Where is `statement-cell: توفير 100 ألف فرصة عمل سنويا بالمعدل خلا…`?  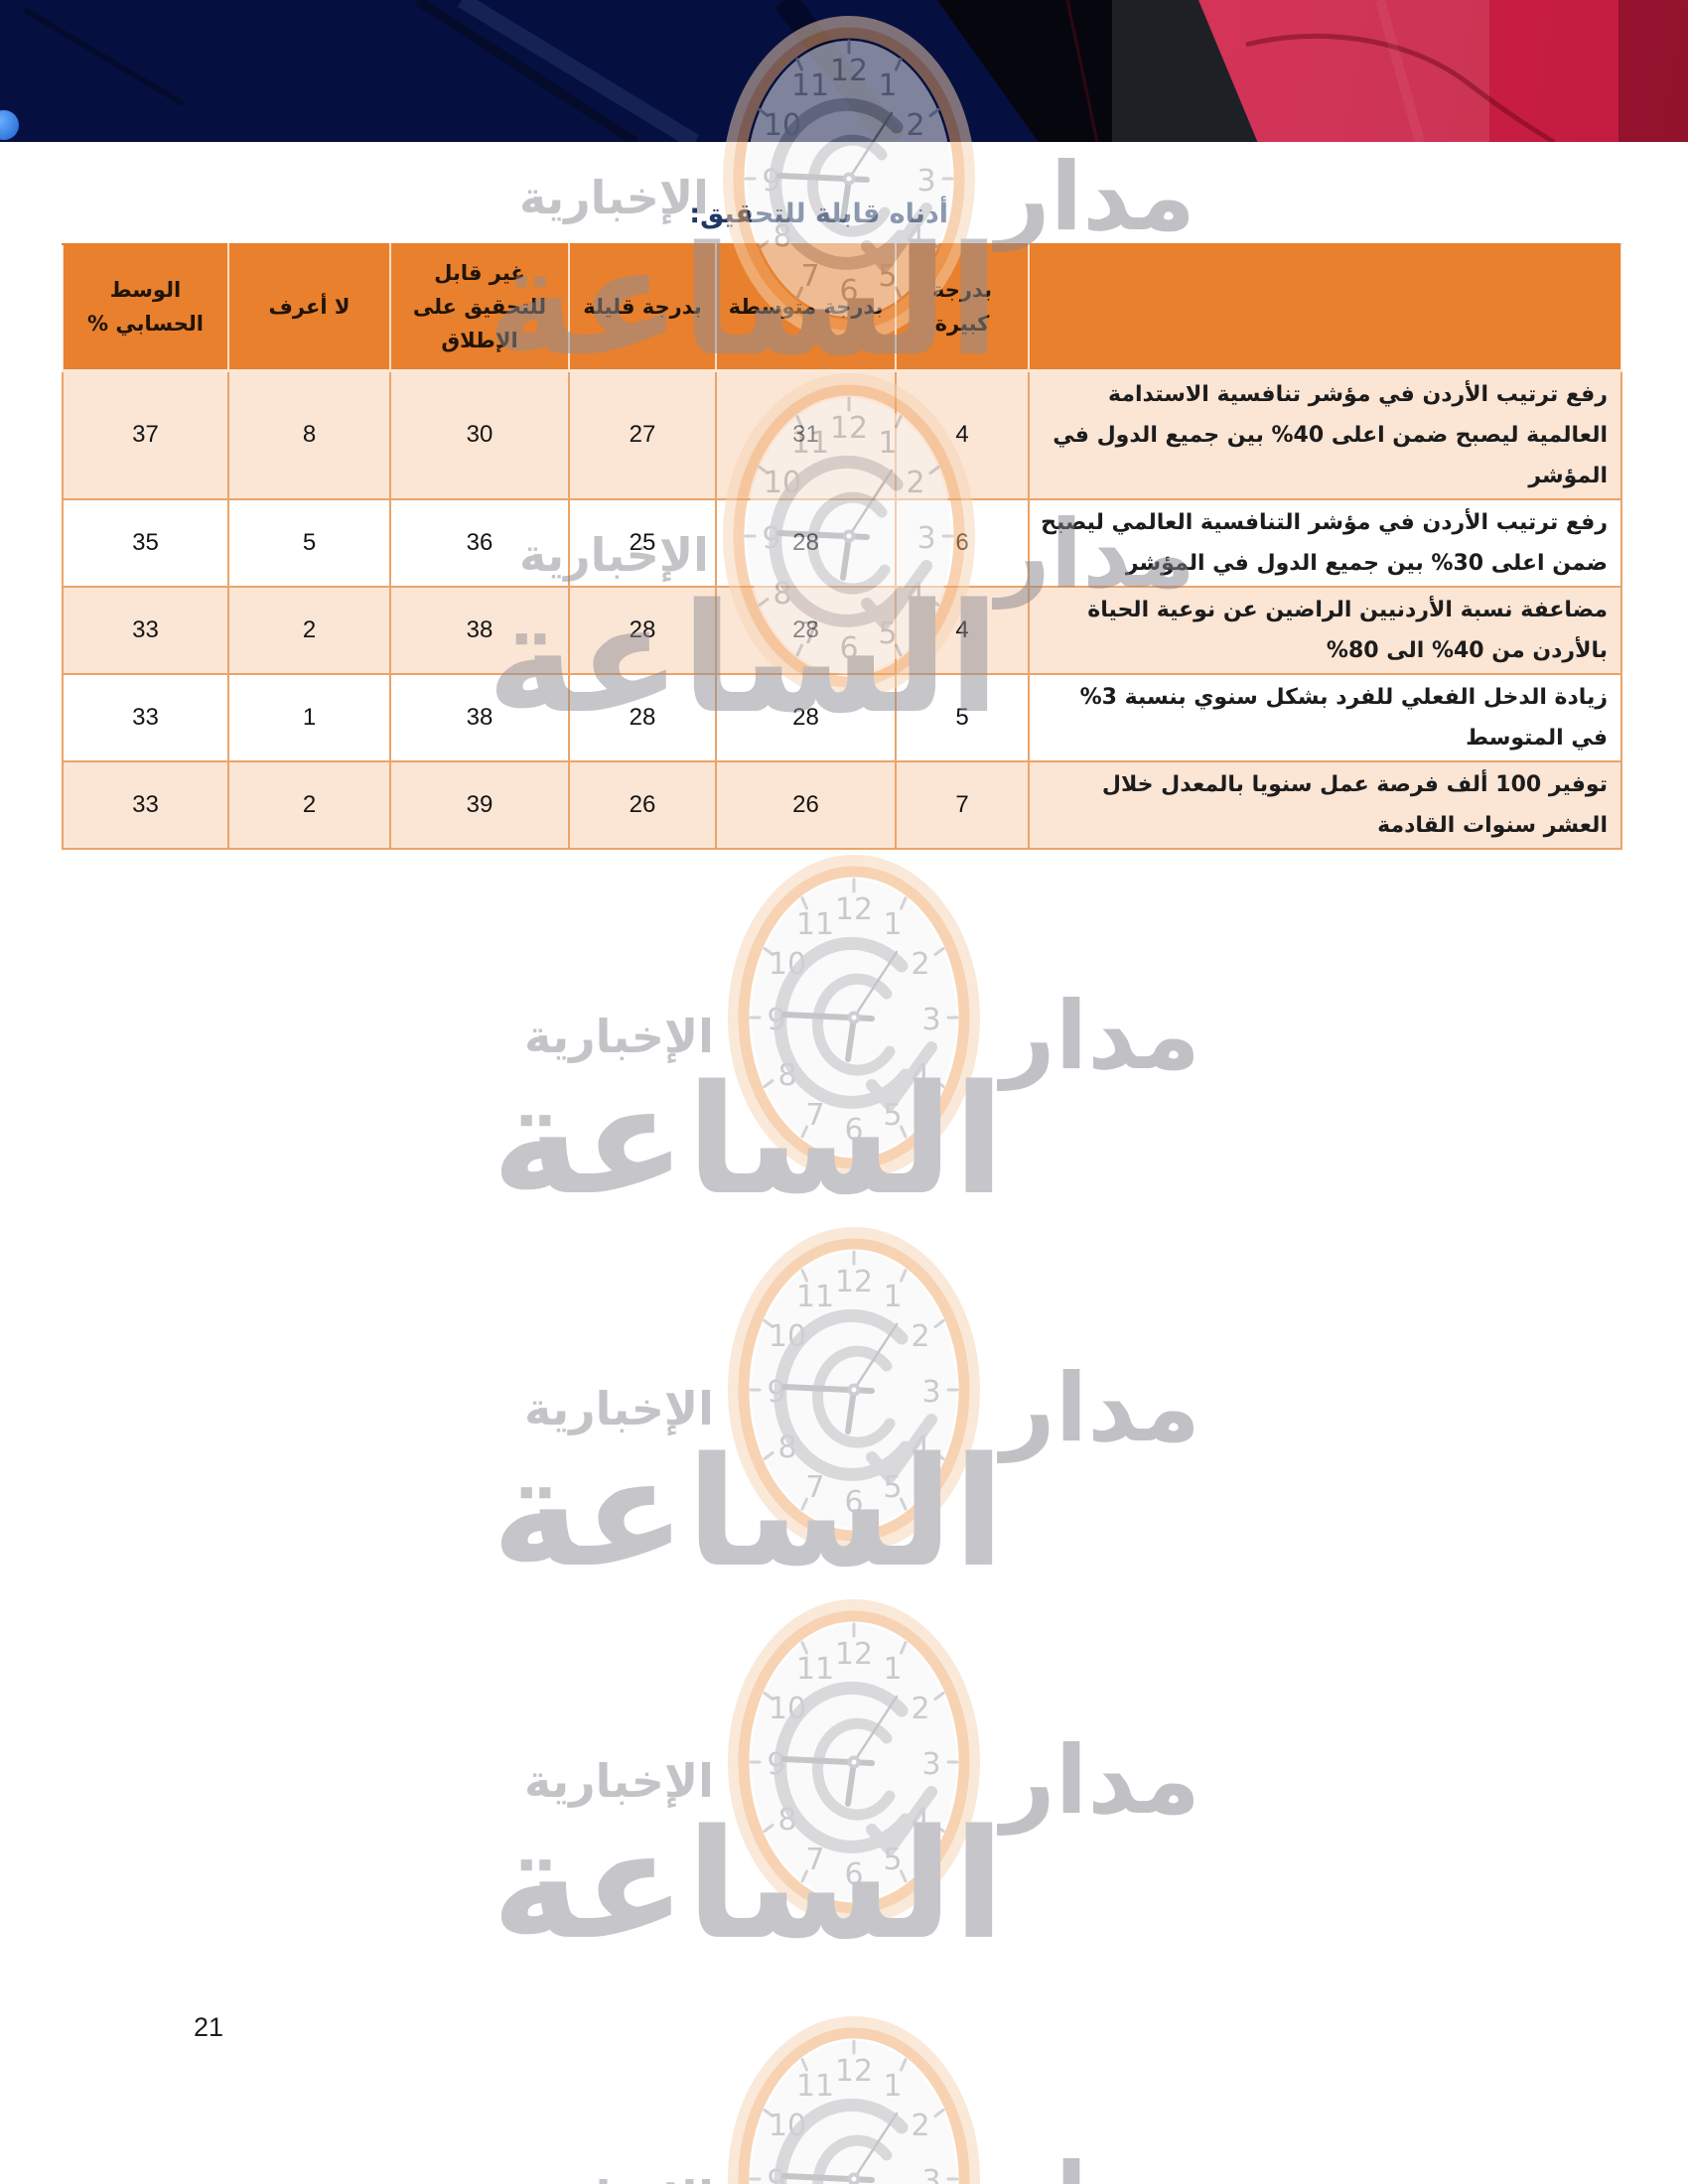
statement-cell: توفير 100 ألف فرصة عمل سنويا بالمعدل خلا… is located at coordinates (1325, 804).